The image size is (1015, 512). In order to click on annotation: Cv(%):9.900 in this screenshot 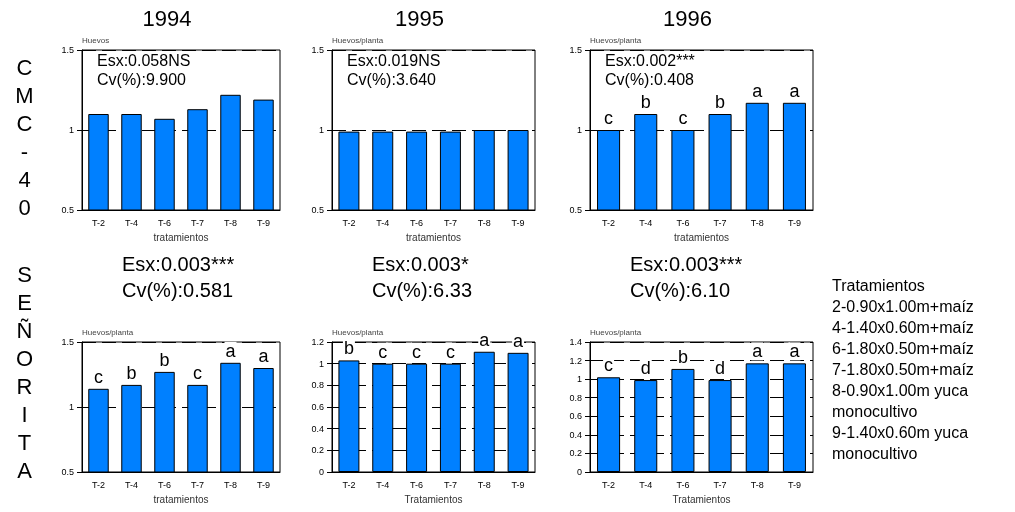, I will do `click(142, 79)`.